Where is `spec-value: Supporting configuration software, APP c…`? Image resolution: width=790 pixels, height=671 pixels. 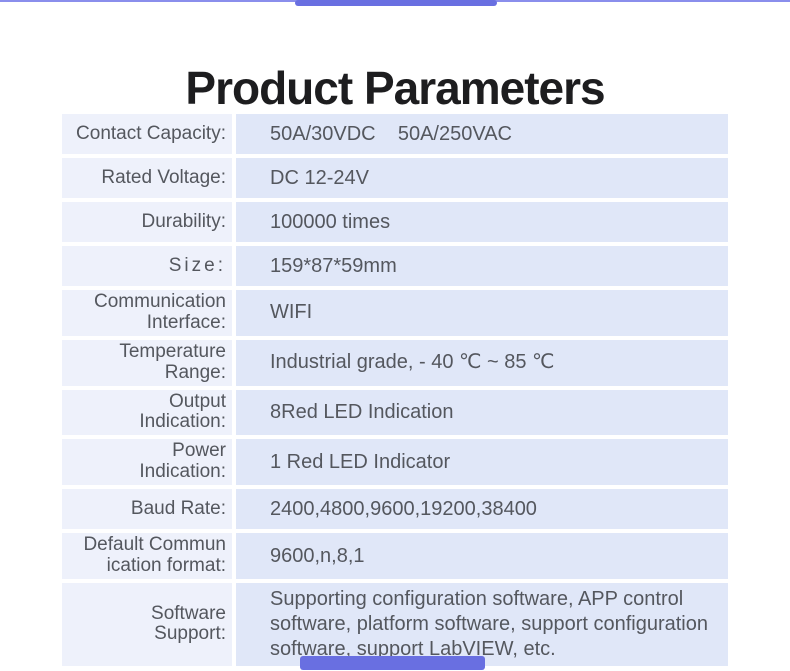 spec-value: Supporting configuration software, APP c… is located at coordinates (482, 624).